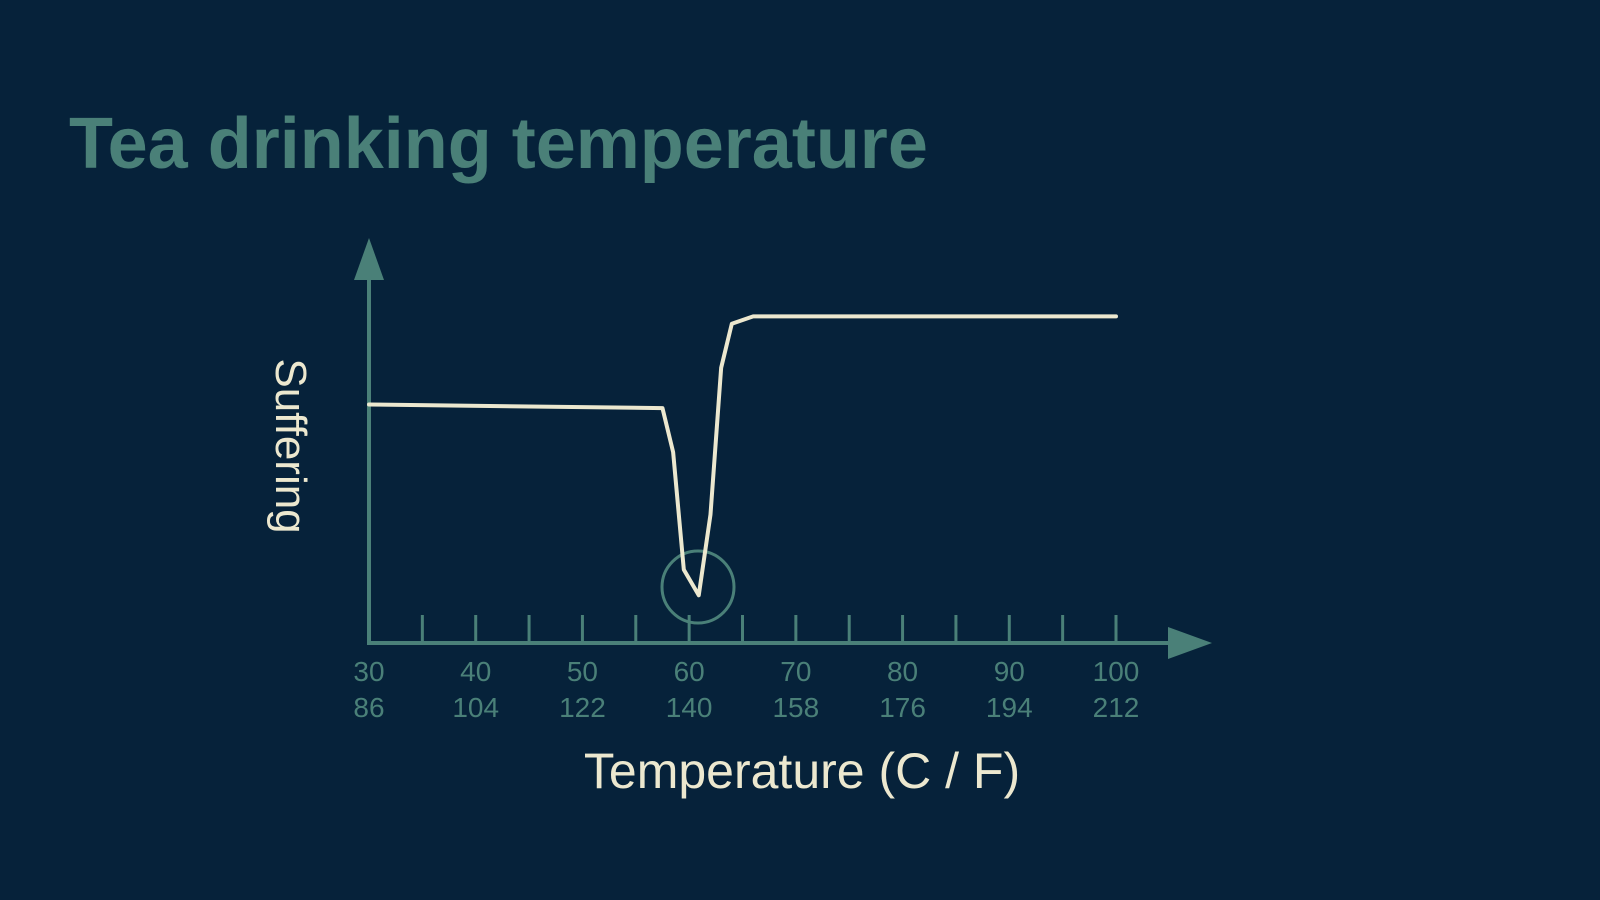 The height and width of the screenshot is (900, 1600). Describe the element at coordinates (498, 144) in the screenshot. I see `chart-title: Tea drinking temperature` at that location.